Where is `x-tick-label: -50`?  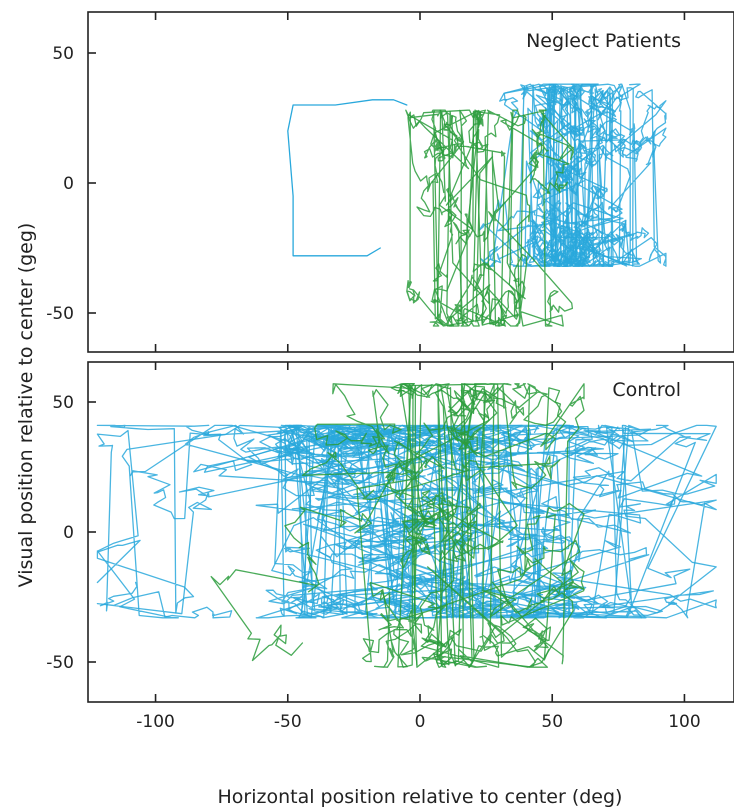 x-tick-label: -50 is located at coordinates (288, 722).